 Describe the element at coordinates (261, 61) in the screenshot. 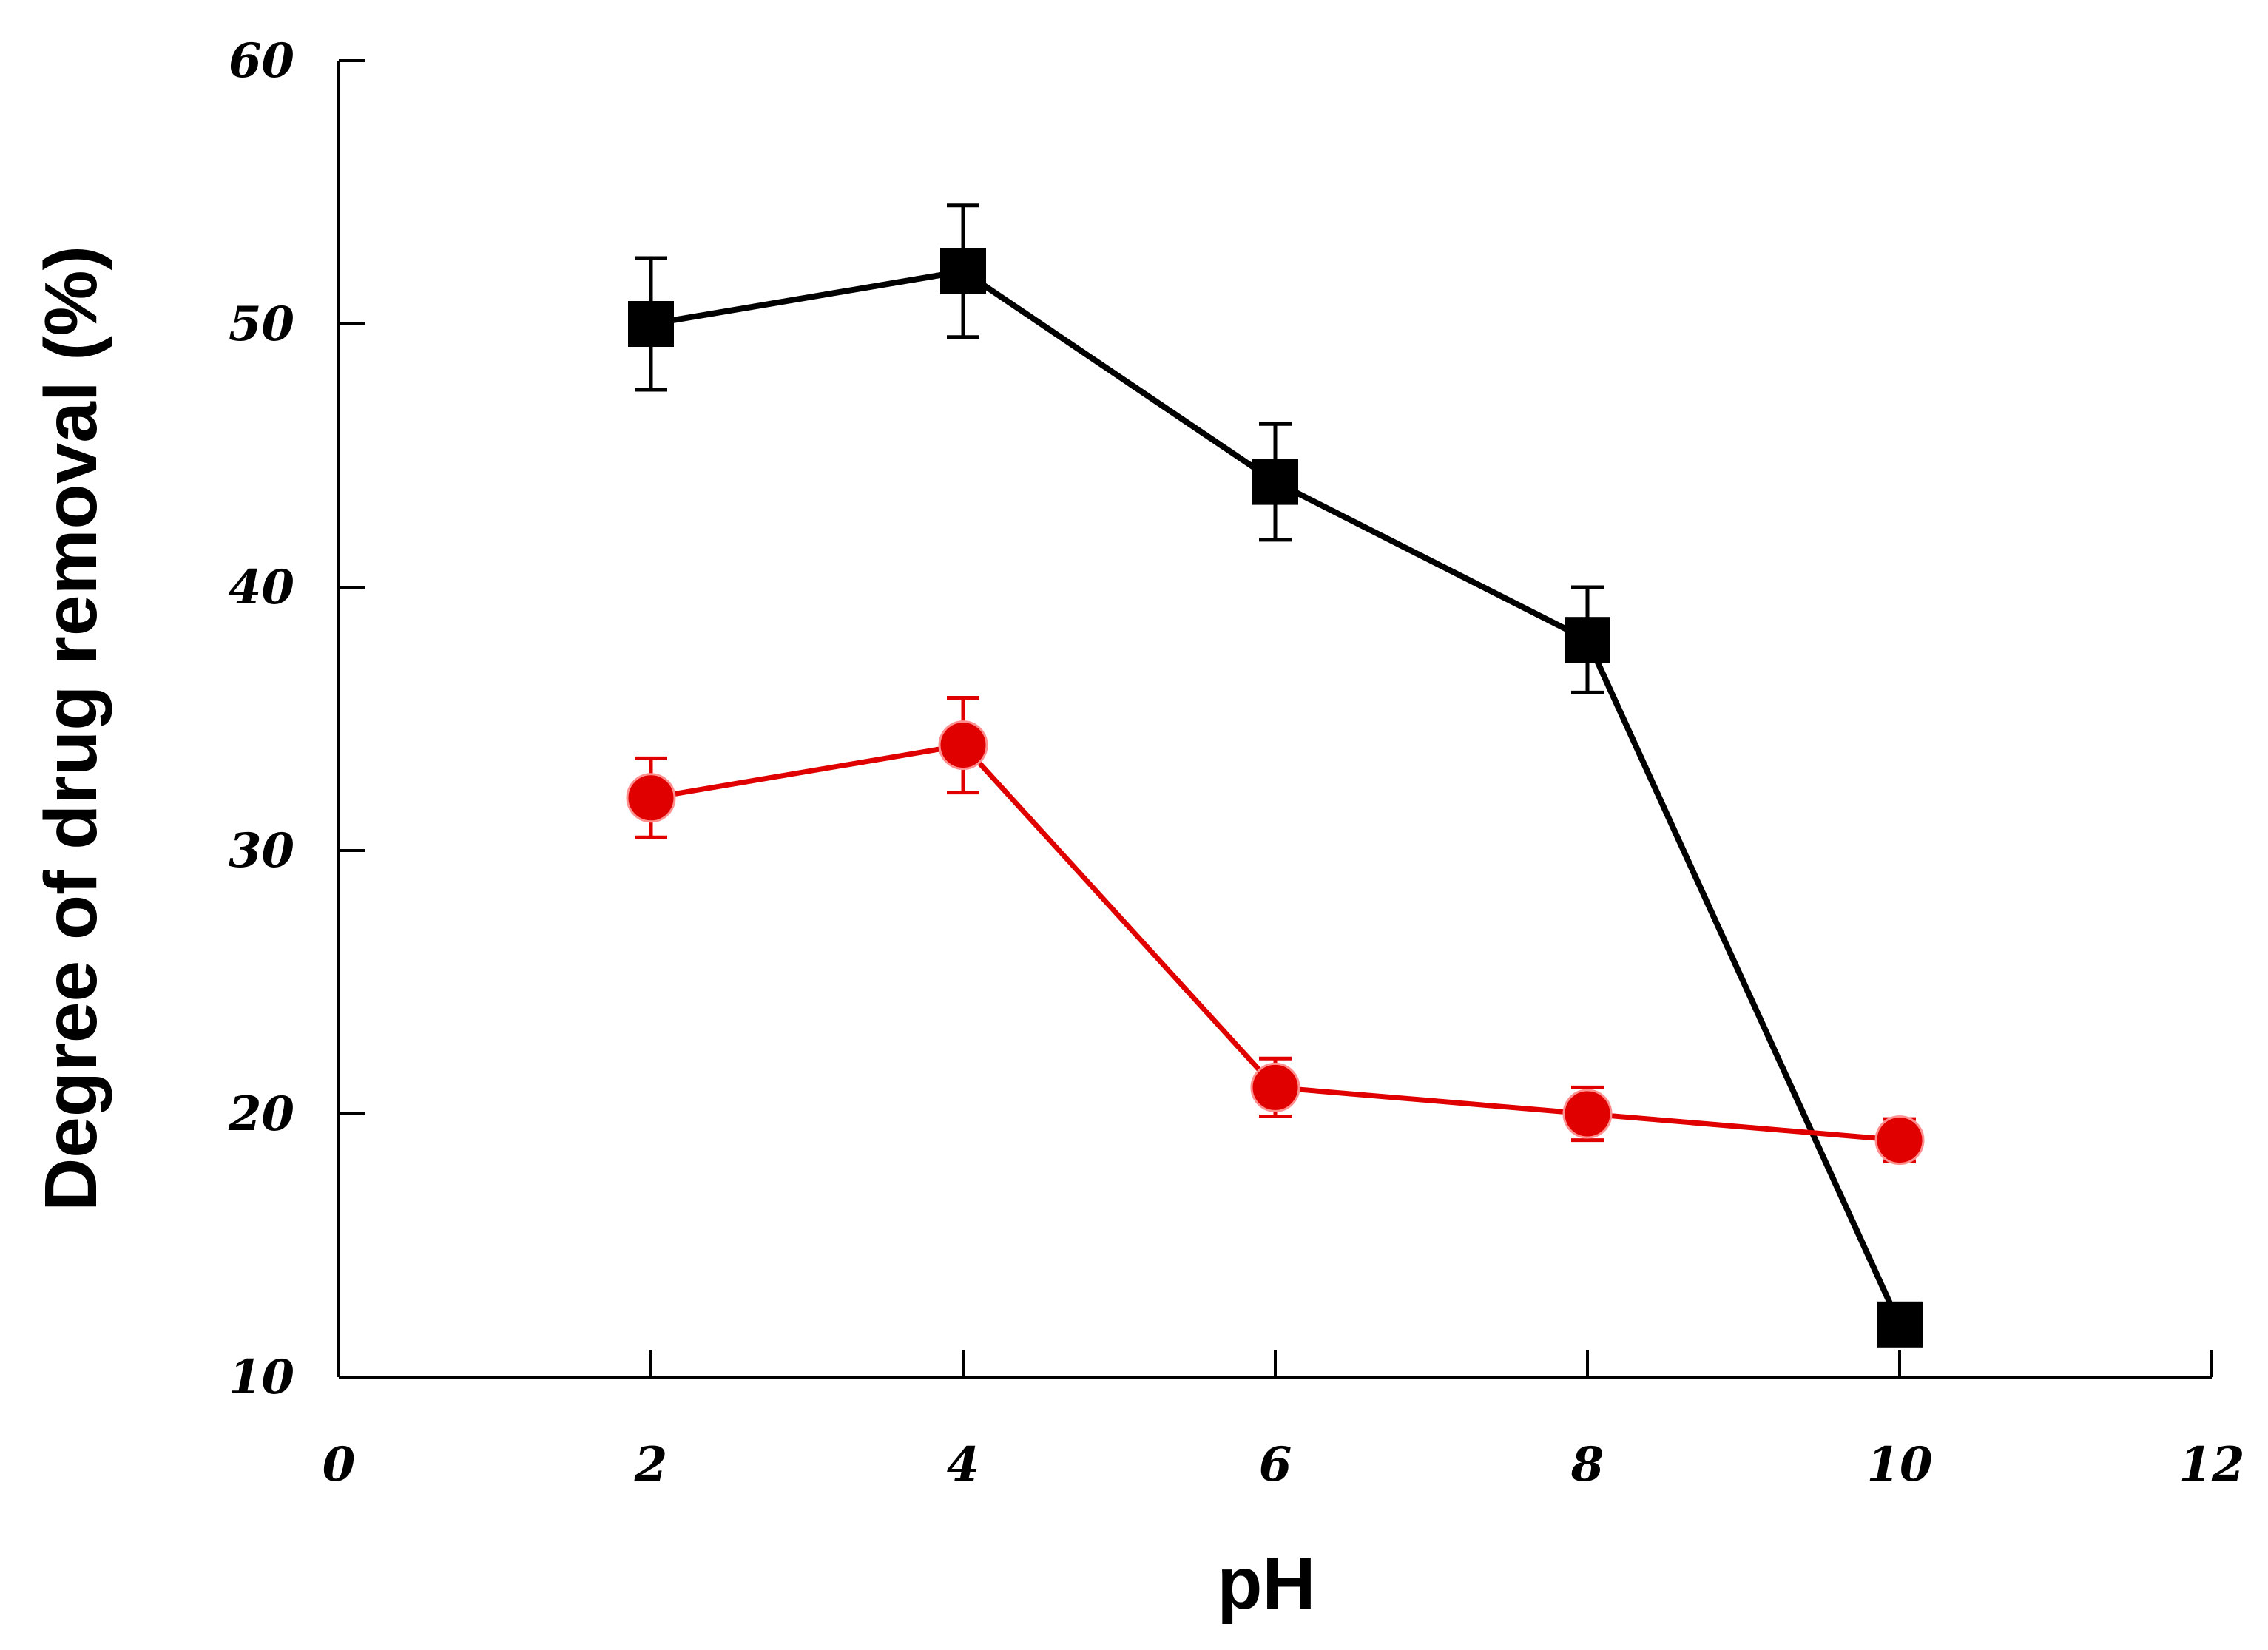

I see `y-tick-label: 60` at that location.